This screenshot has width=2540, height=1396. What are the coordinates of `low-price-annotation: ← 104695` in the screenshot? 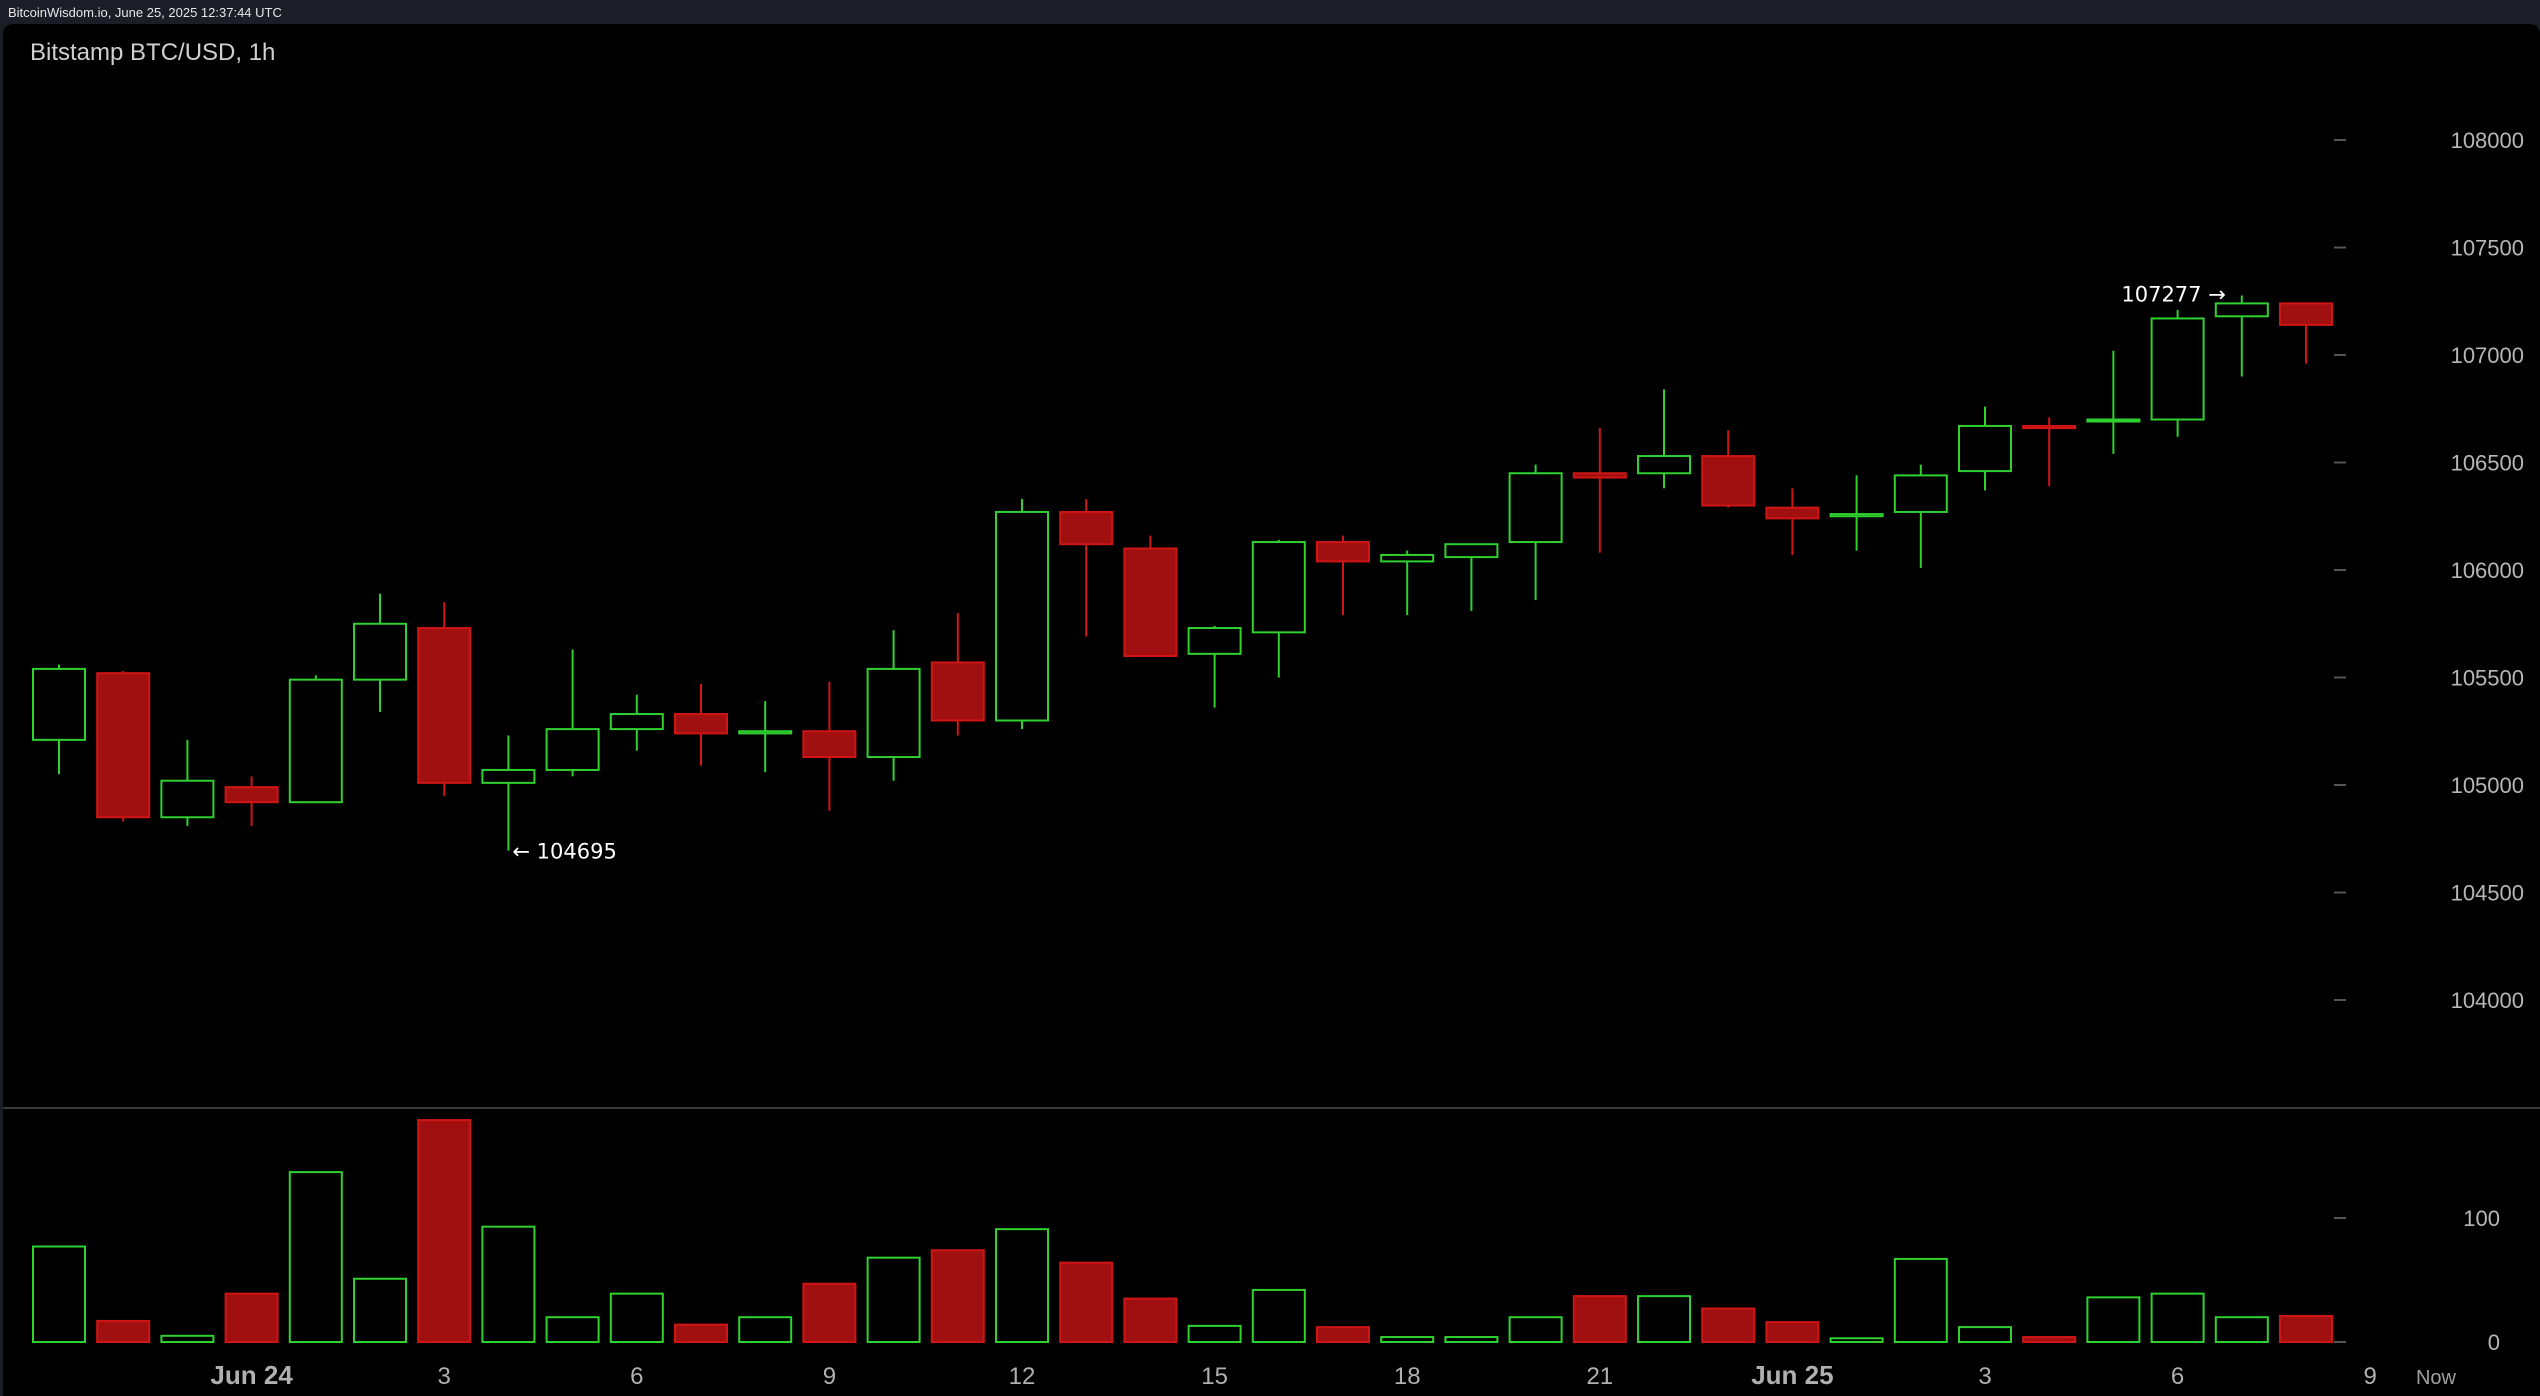 It's located at (564, 852).